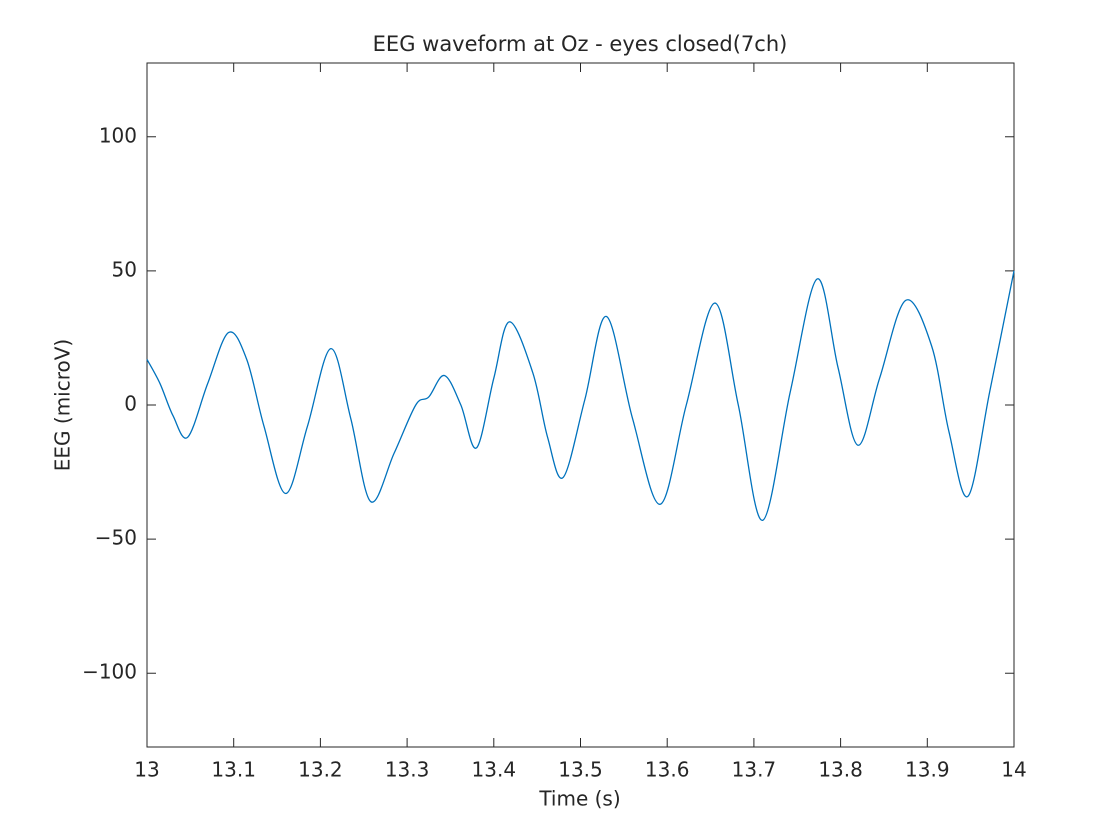 This screenshot has height=840, width=1120. What do you see at coordinates (580, 44) in the screenshot?
I see `chart-title: EEG waveform at Oz - eyes closed(7ch)` at bounding box center [580, 44].